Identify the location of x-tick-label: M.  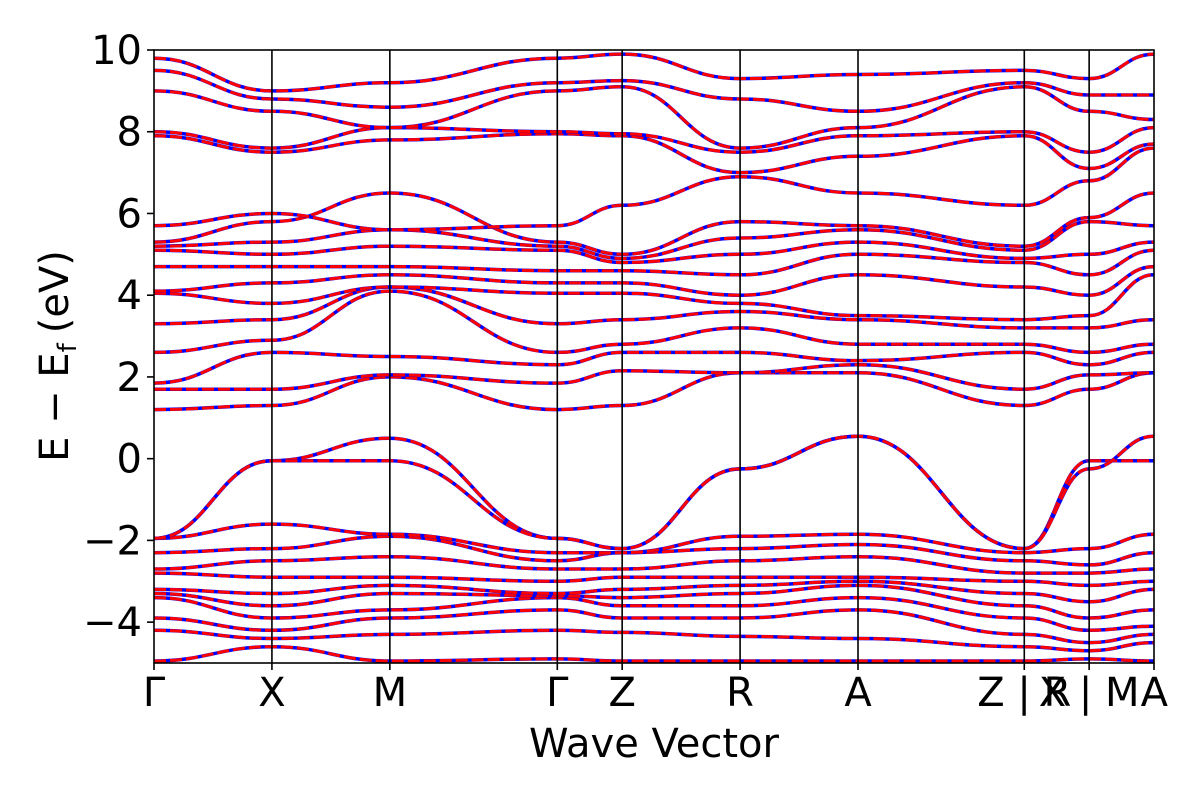
(390, 693).